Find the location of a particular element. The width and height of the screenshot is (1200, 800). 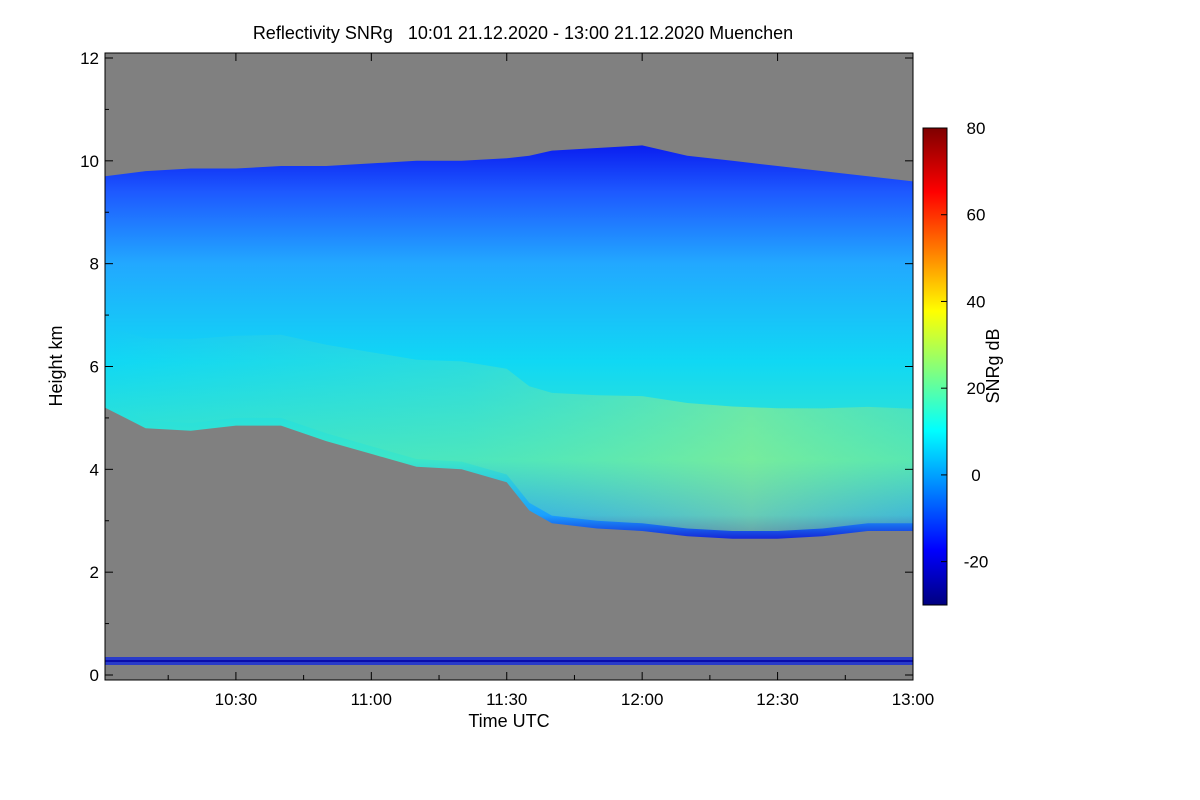

colorbar-tick-label: 40 is located at coordinates (976, 301).